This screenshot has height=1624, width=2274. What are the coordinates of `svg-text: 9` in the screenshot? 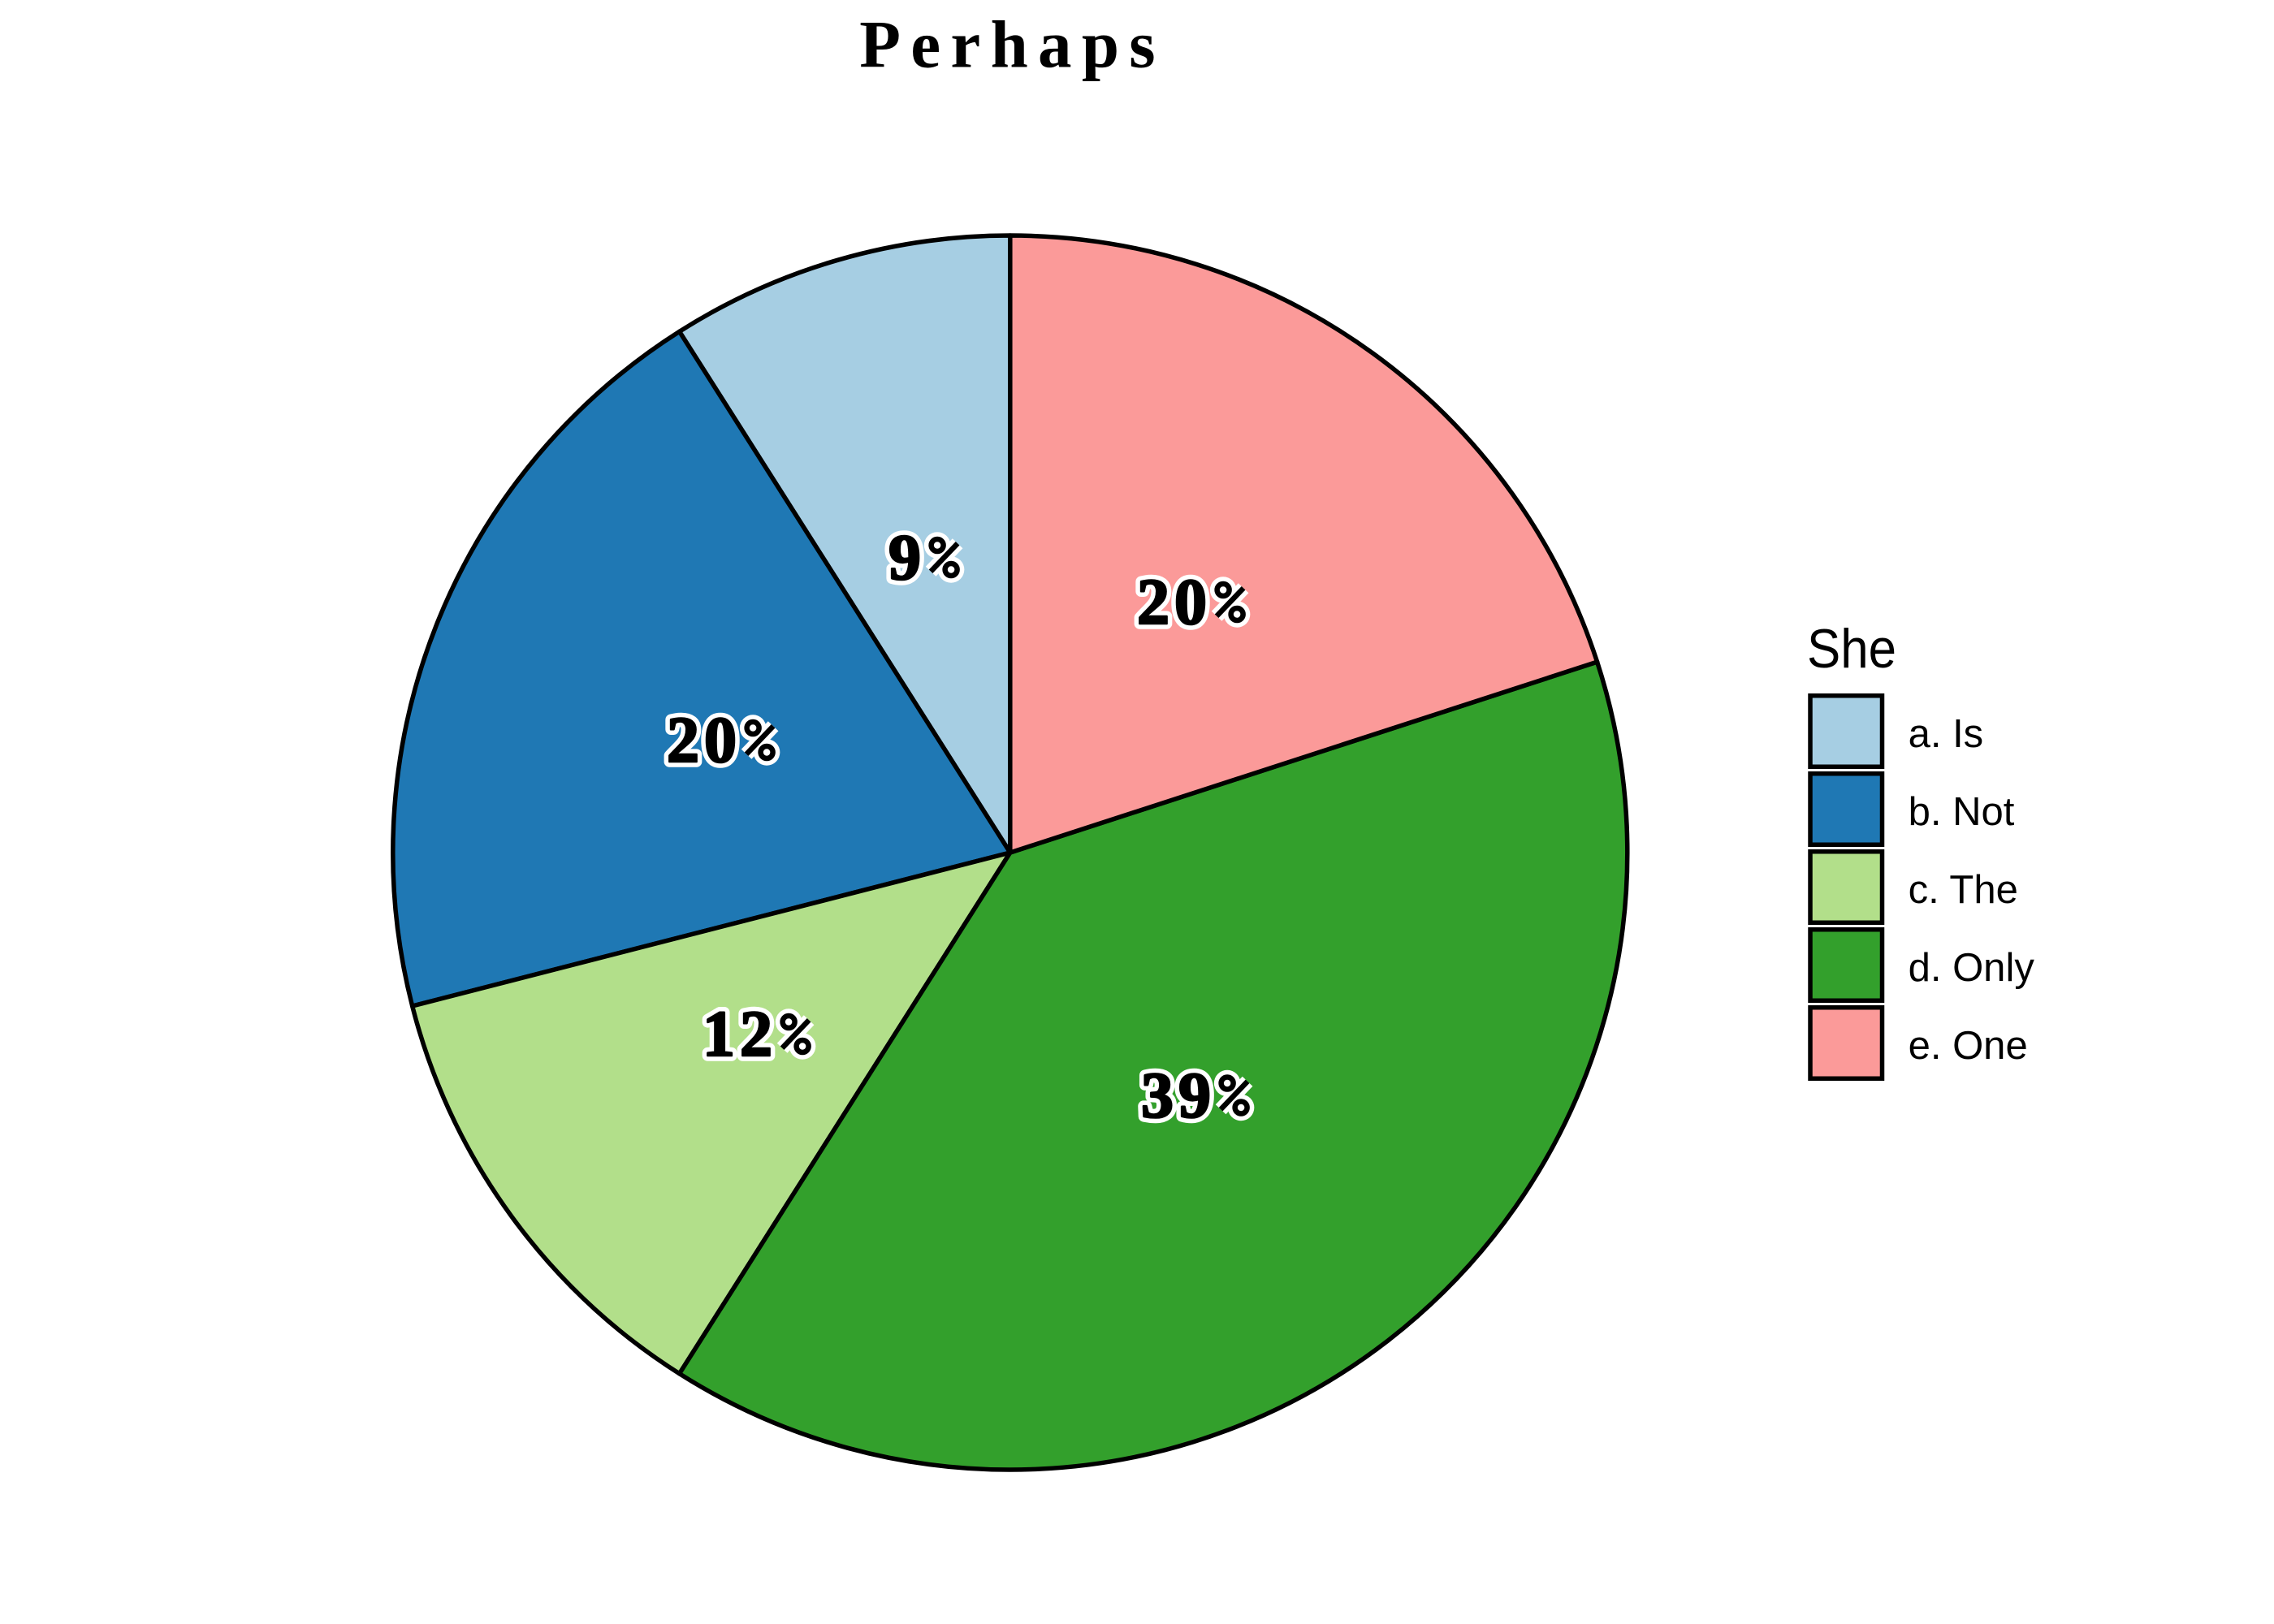 It's located at (907, 558).